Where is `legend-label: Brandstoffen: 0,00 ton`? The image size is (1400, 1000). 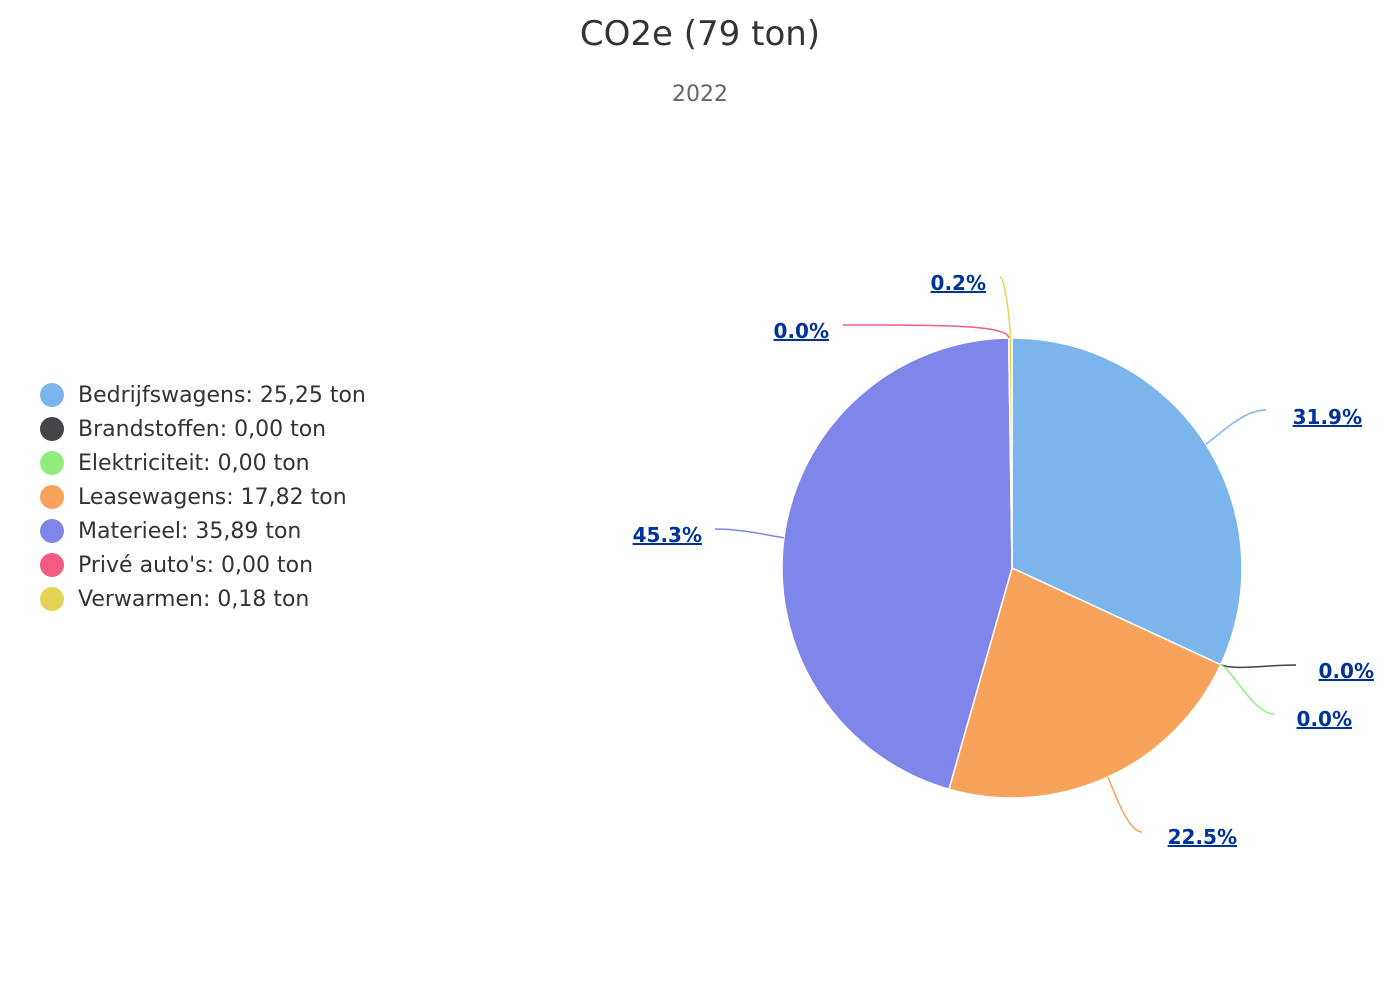
legend-label: Brandstoffen: 0,00 ton is located at coordinates (202, 429).